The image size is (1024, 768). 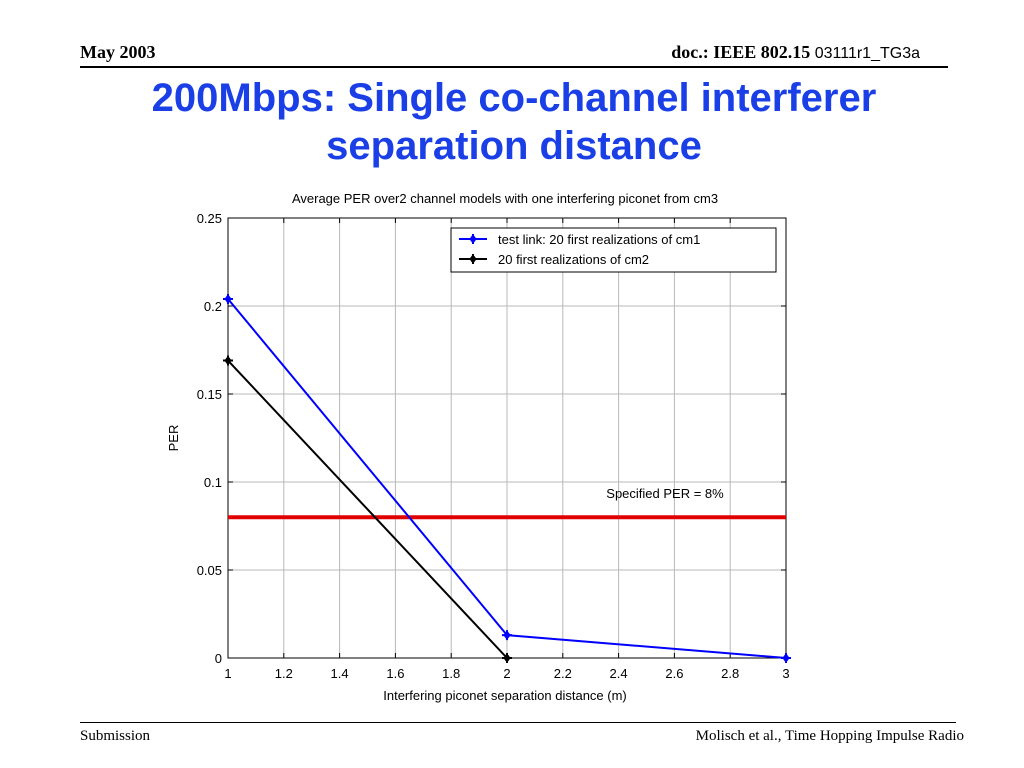 I want to click on slide-title-line2: separation distance, so click(x=514, y=146).